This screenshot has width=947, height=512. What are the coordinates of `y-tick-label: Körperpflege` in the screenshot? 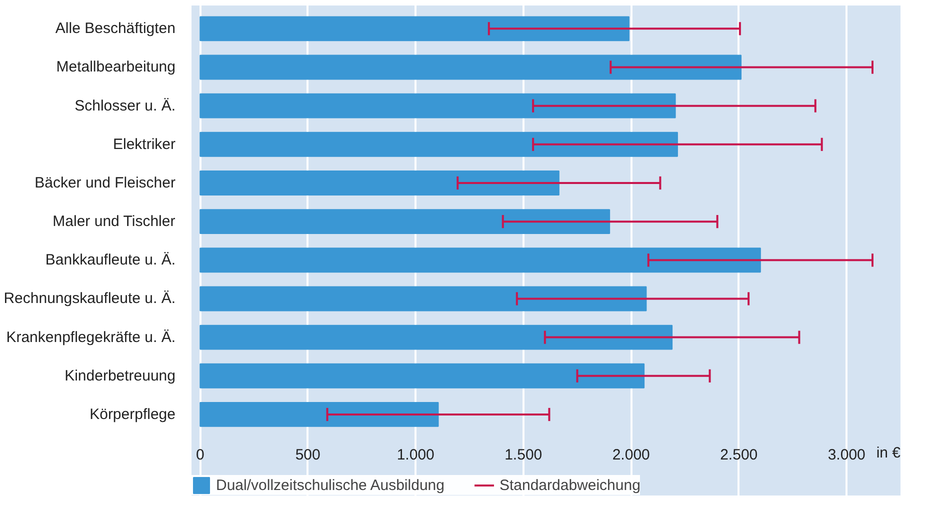 It's located at (133, 414).